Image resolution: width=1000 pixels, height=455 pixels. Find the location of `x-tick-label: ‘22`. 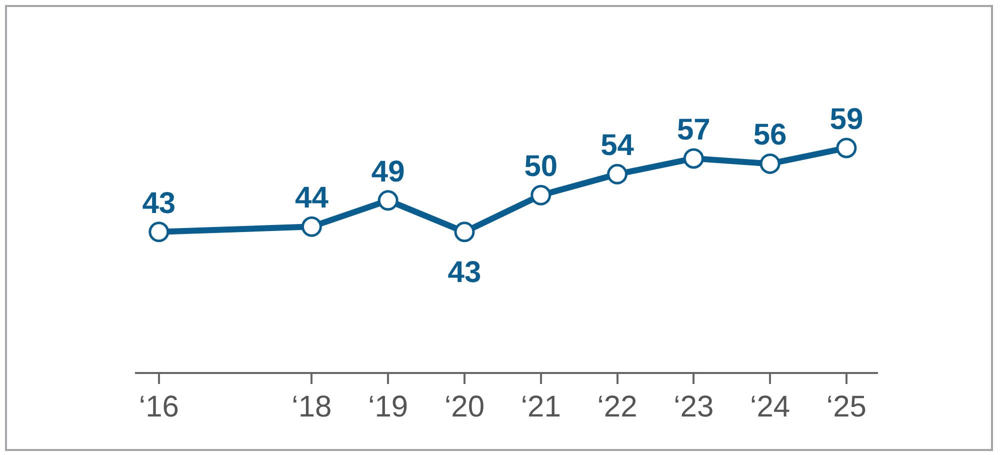

x-tick-label: ‘22 is located at coordinates (617, 407).